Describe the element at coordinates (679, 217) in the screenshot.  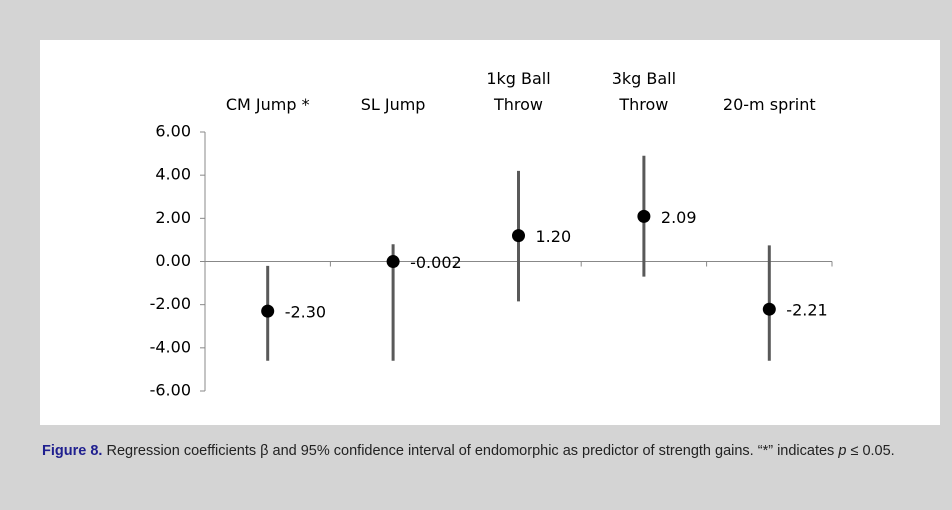
I see `data-label: 2.09` at that location.